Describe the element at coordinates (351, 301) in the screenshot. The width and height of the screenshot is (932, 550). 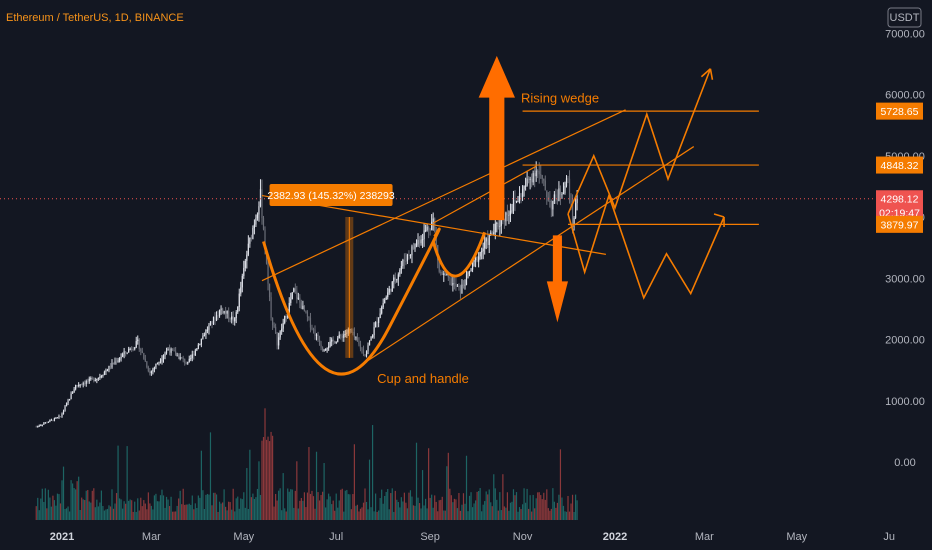
I see `cup-curve` at that location.